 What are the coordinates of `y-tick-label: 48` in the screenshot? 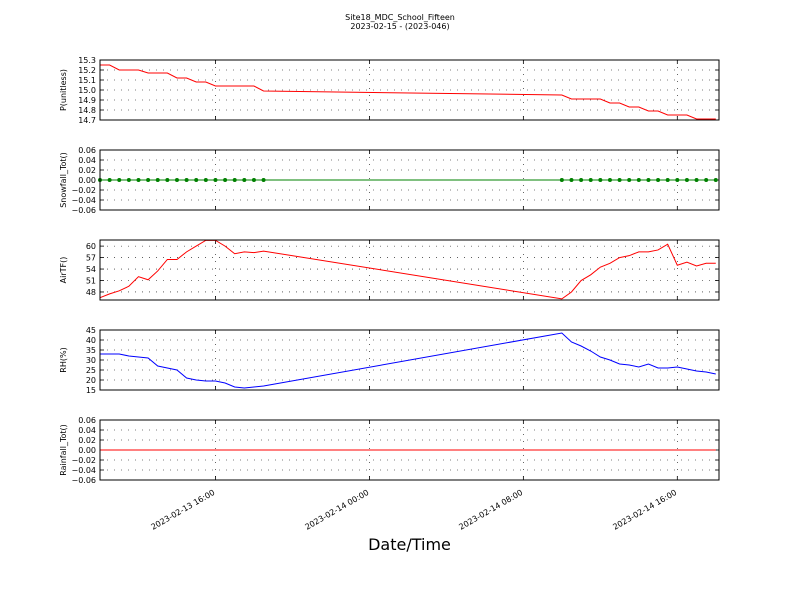 It's located at (91, 292).